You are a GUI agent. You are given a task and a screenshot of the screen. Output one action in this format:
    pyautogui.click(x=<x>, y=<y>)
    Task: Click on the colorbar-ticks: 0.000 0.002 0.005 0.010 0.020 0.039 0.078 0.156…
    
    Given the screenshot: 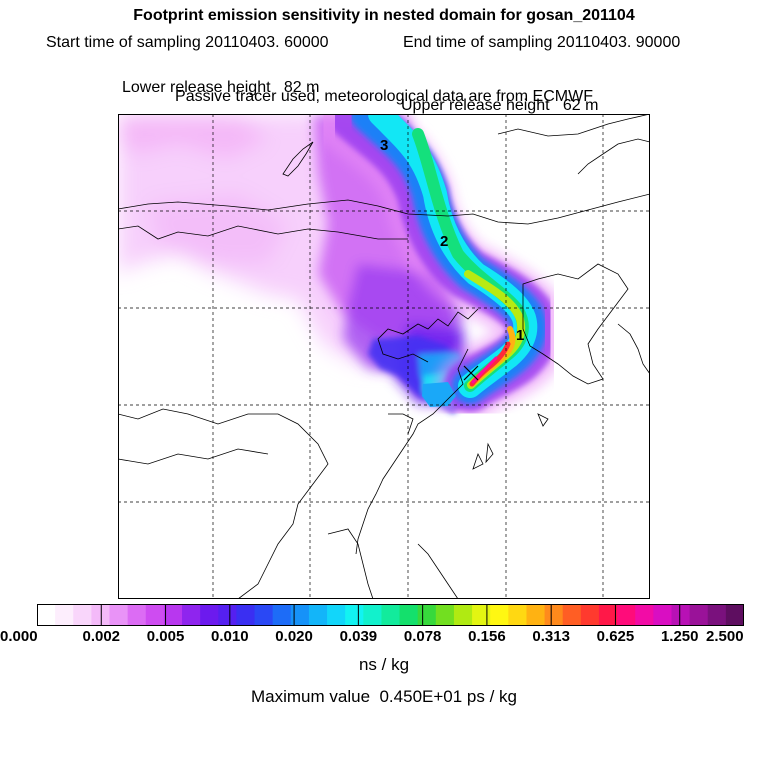 What is the action you would take?
    pyautogui.click(x=384, y=638)
    